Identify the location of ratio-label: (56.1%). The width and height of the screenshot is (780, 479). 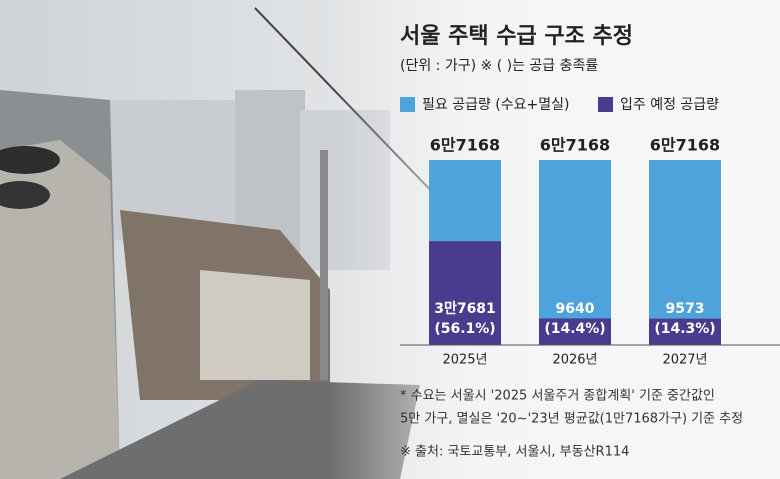
(464, 329).